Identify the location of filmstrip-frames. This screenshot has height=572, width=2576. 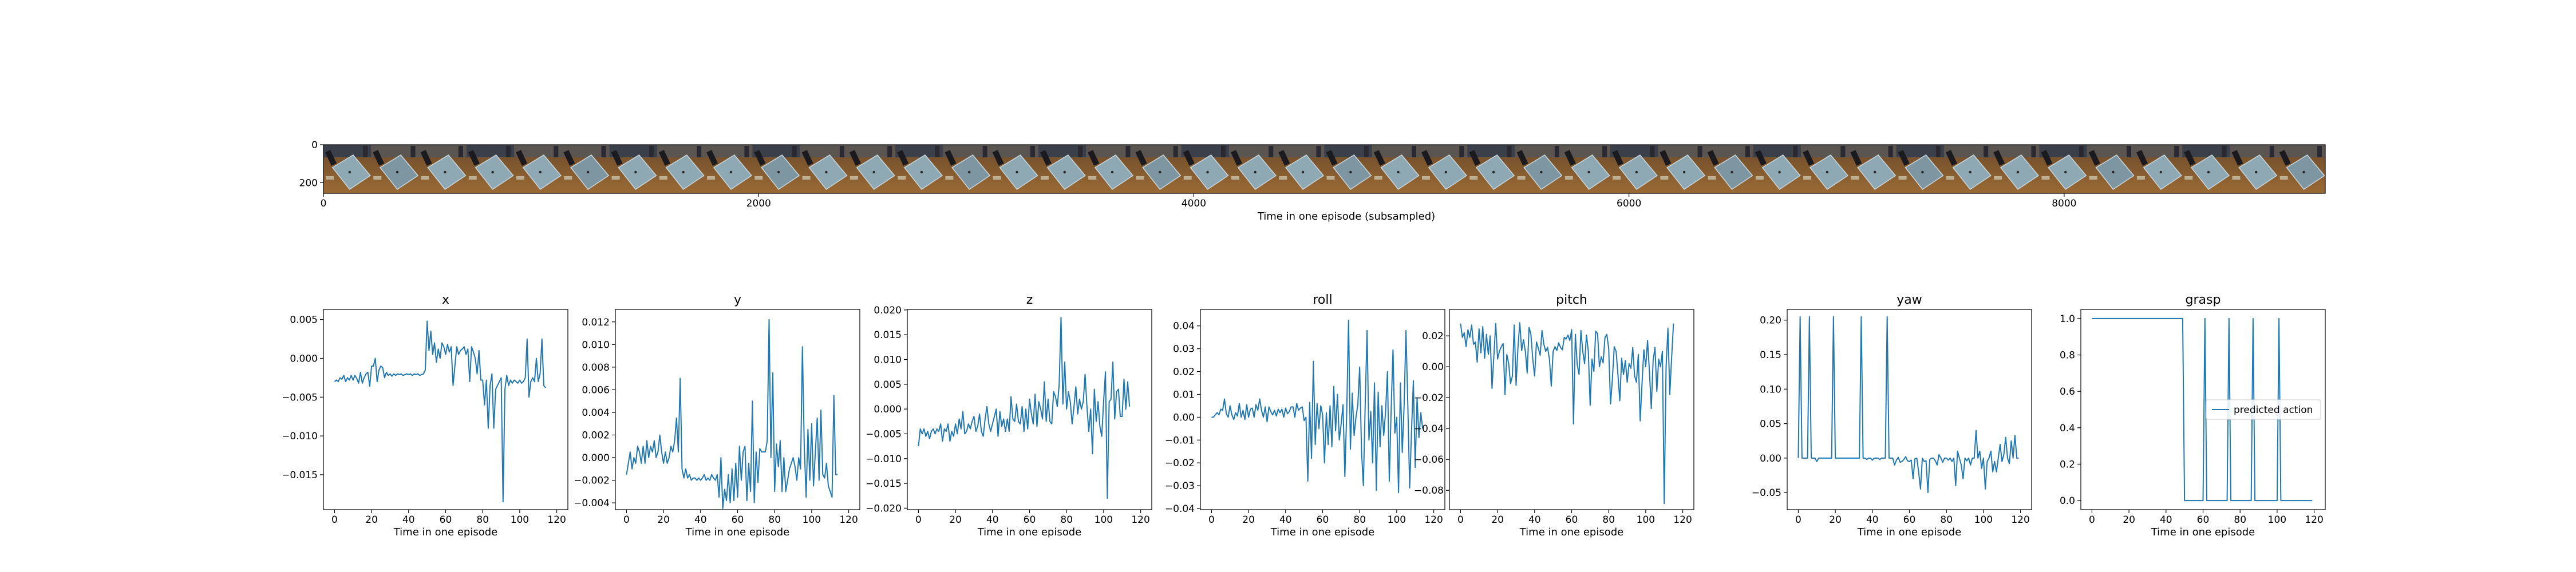
(1324, 169).